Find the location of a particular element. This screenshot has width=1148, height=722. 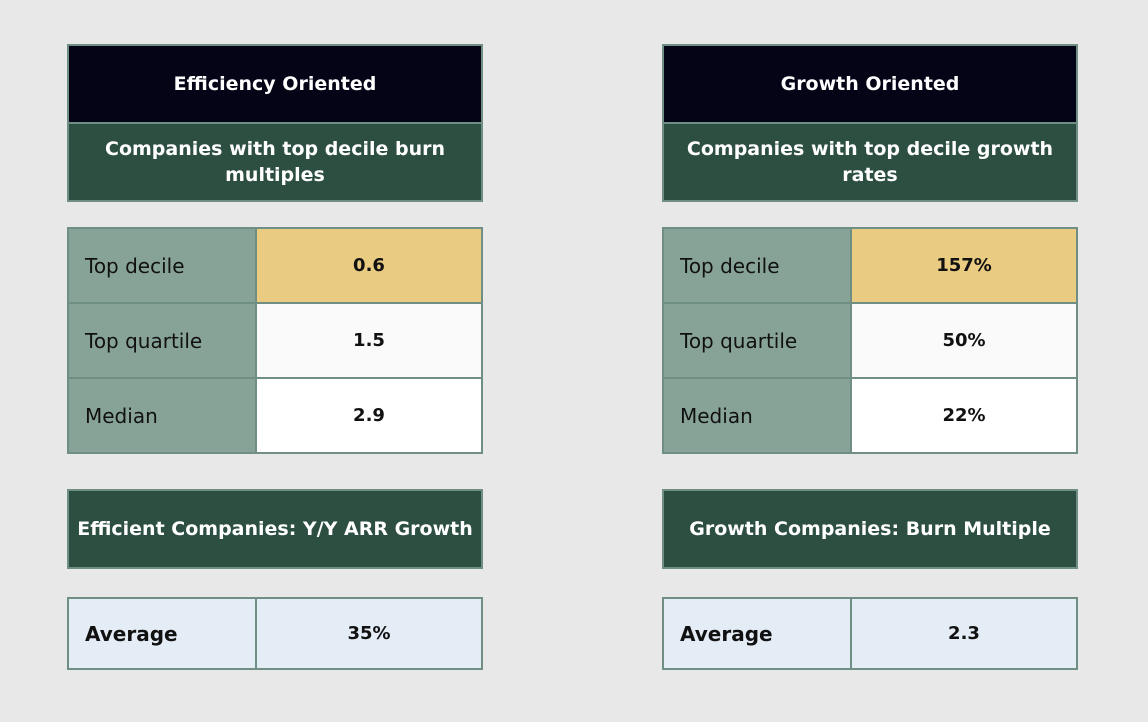

growth-subtitle: Companies with top decile growth rates is located at coordinates (870, 162).